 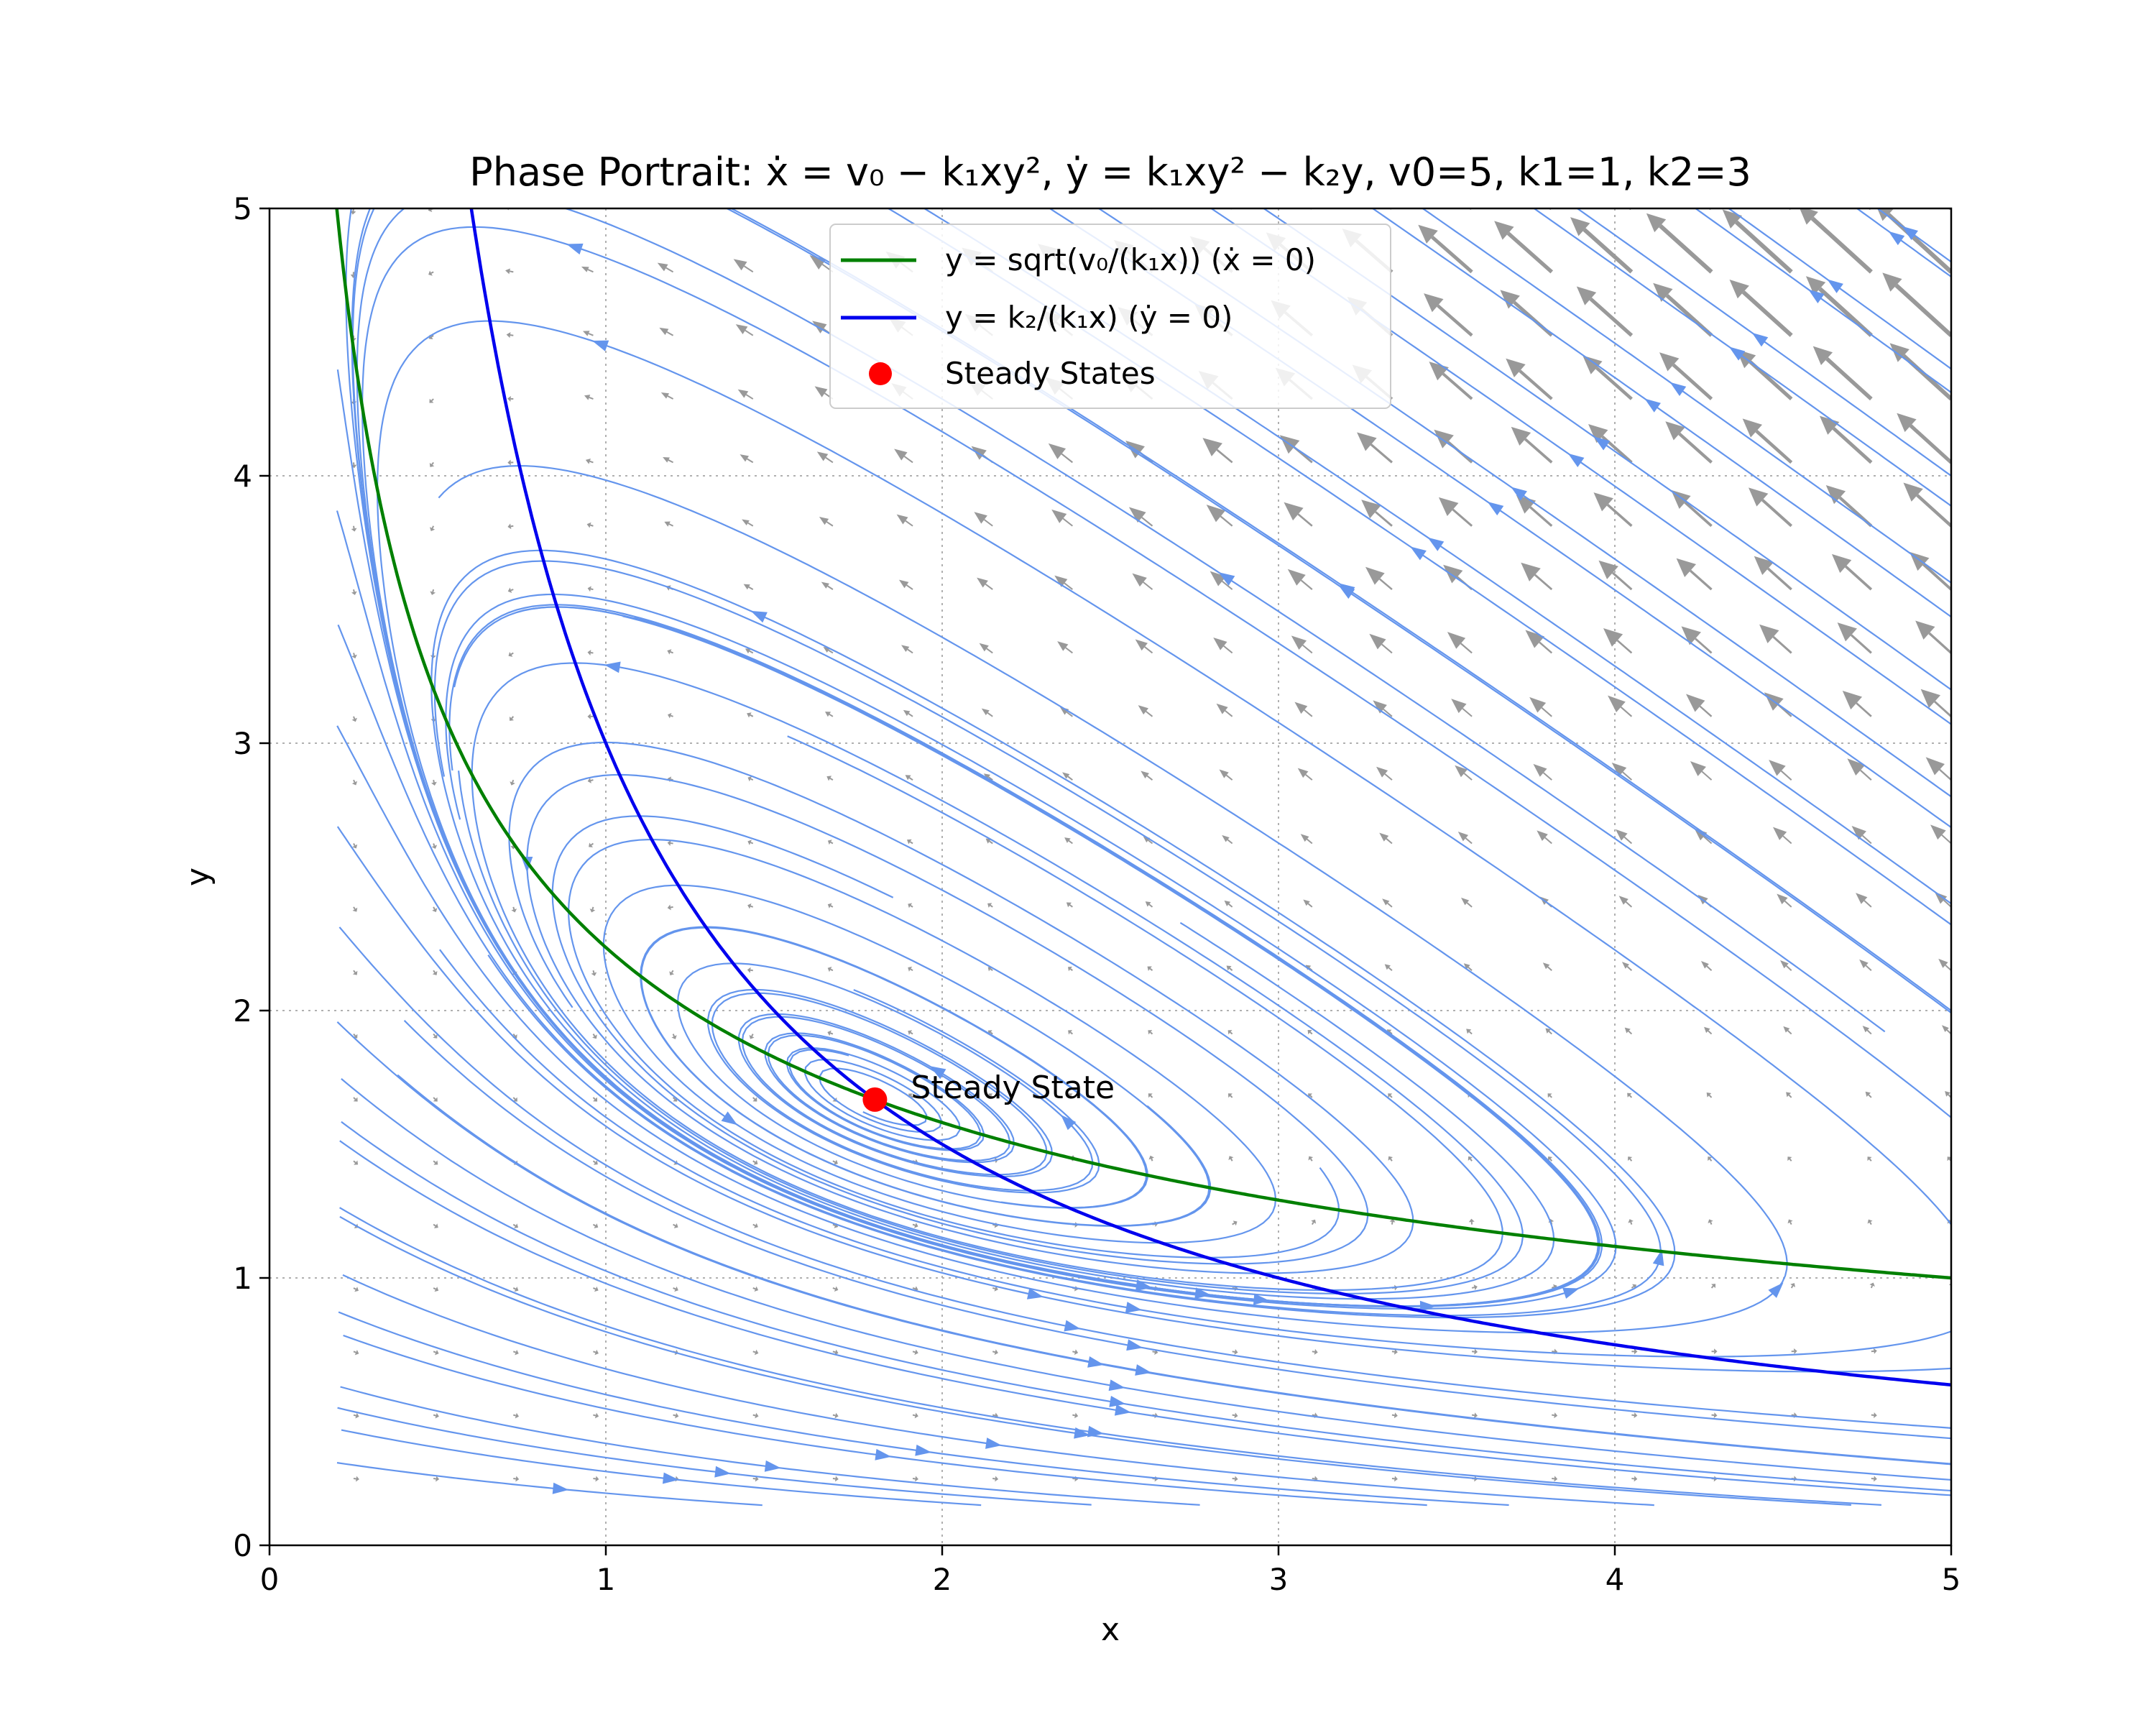 What do you see at coordinates (1110, 1629) in the screenshot?
I see `x-axis-label: x` at bounding box center [1110, 1629].